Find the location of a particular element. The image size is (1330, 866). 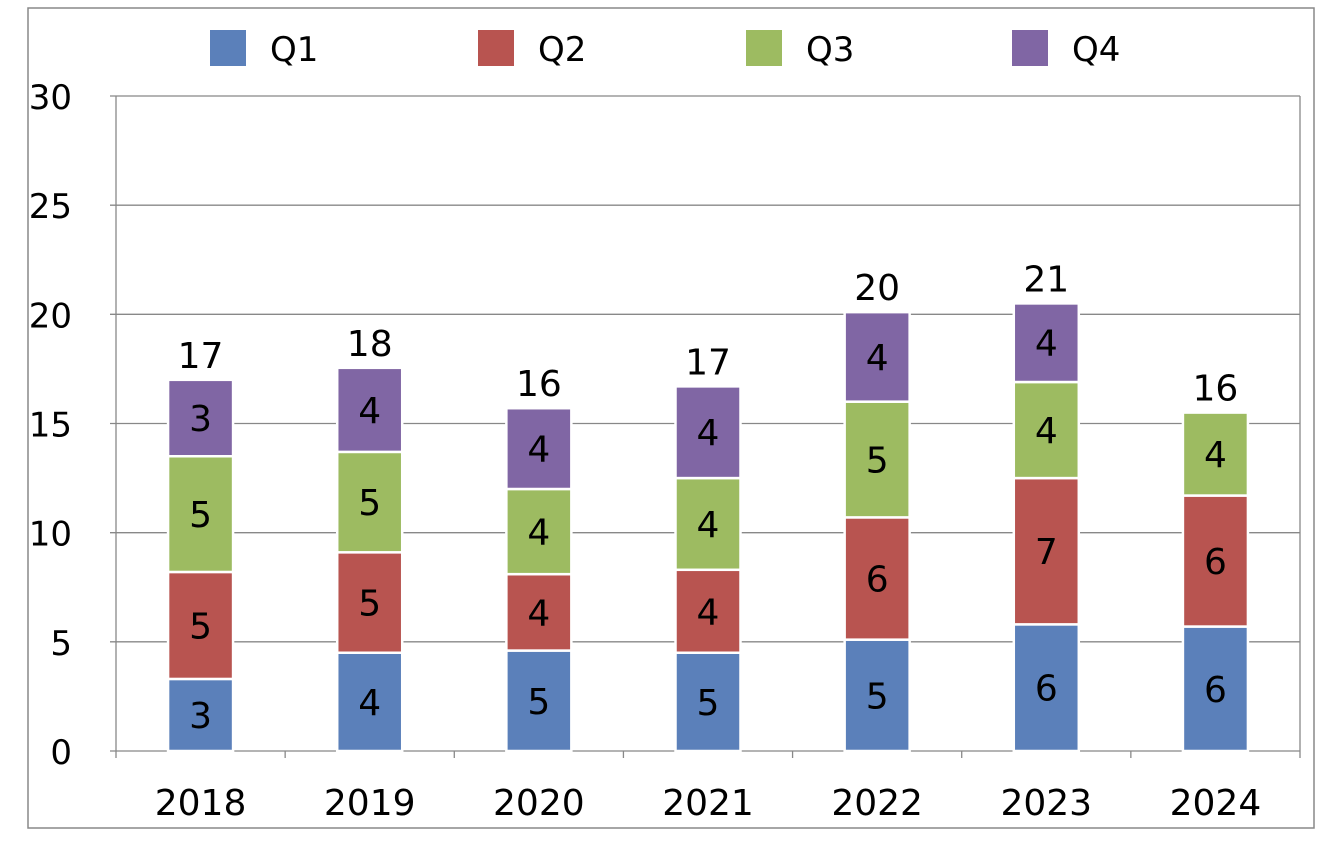

legend-swatch-q2 is located at coordinates (496, 48).